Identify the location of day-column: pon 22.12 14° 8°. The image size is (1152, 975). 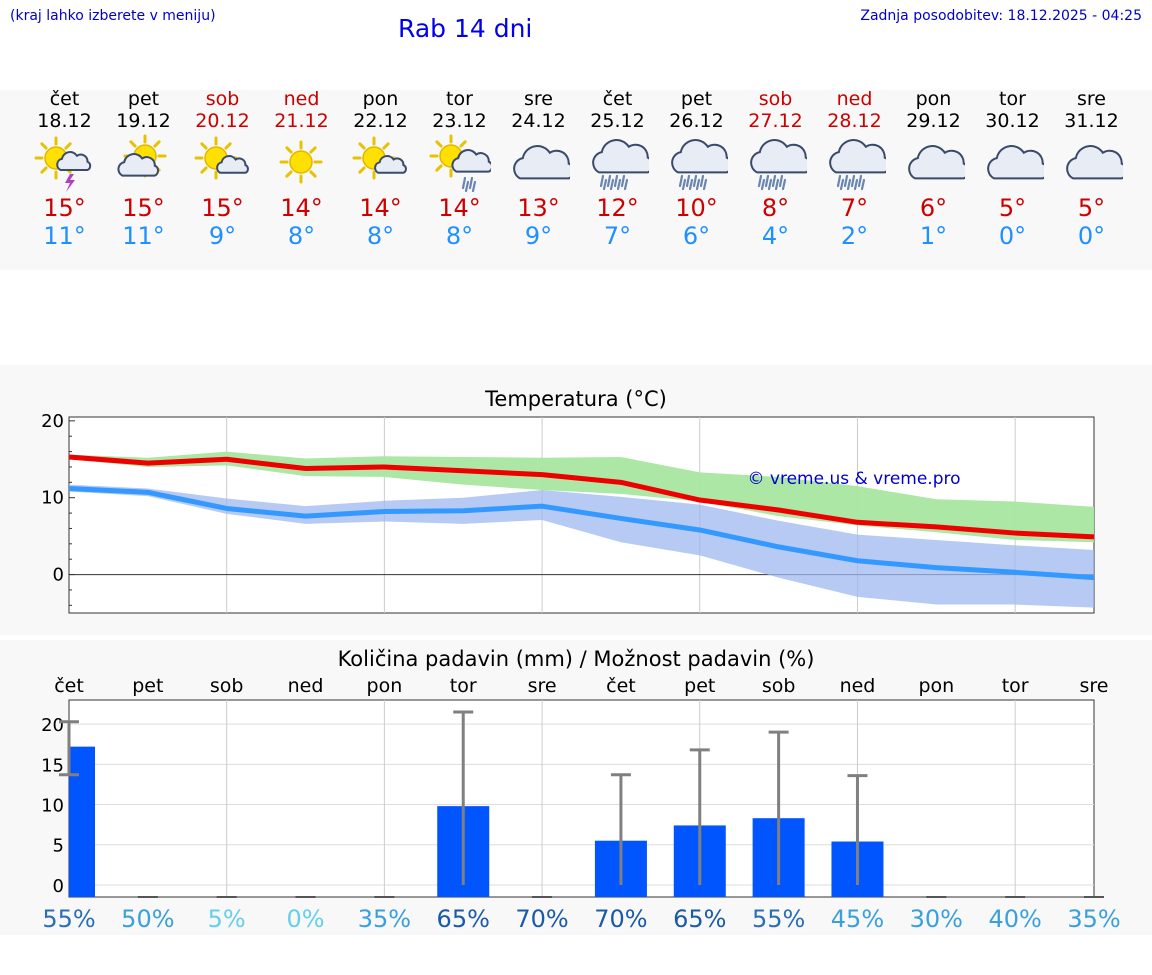
(380, 169).